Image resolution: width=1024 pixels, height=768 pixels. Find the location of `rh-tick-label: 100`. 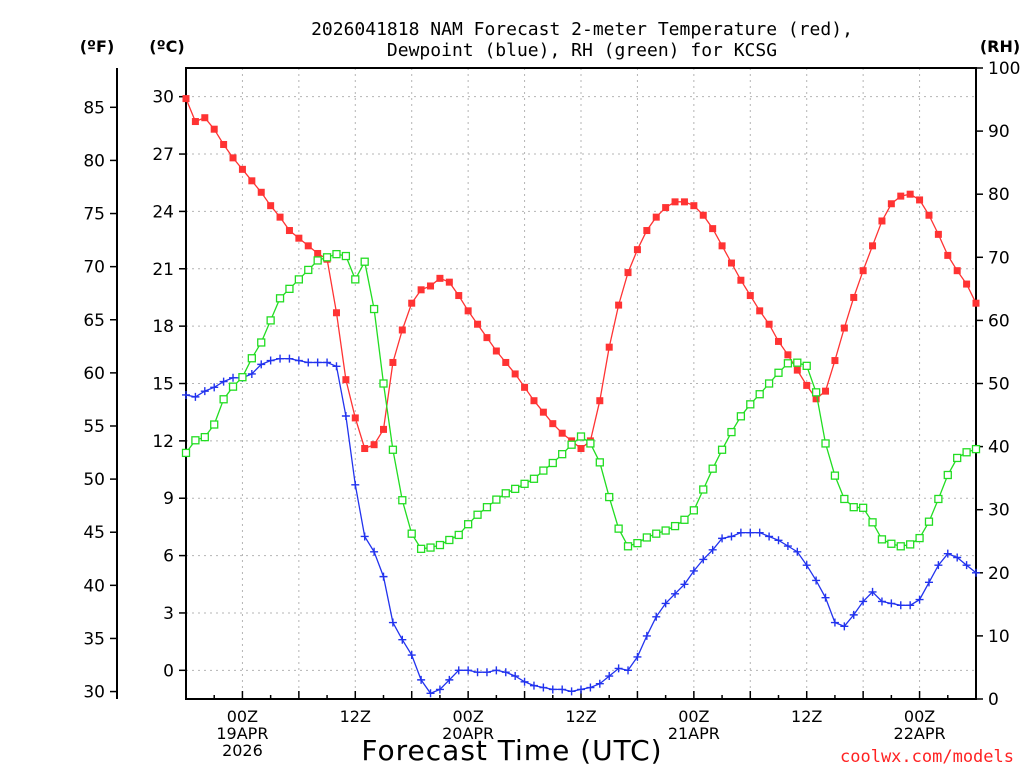

rh-tick-label: 100 is located at coordinates (1004, 69).